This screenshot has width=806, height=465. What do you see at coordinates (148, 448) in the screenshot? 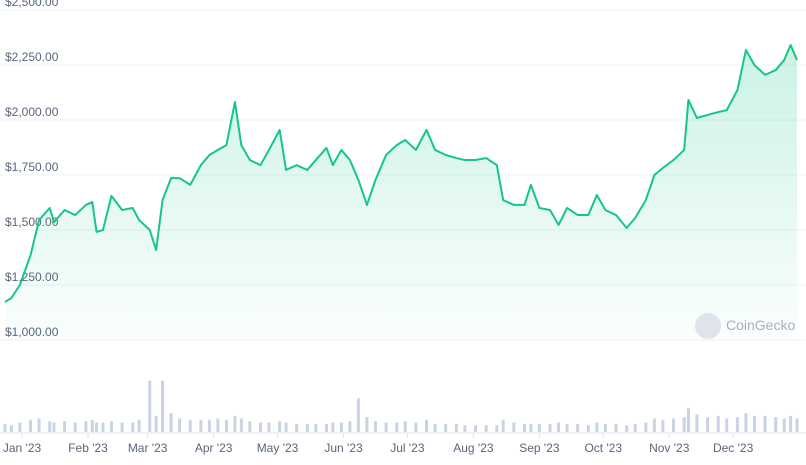
I see `x-tick-label: Mar '23` at bounding box center [148, 448].